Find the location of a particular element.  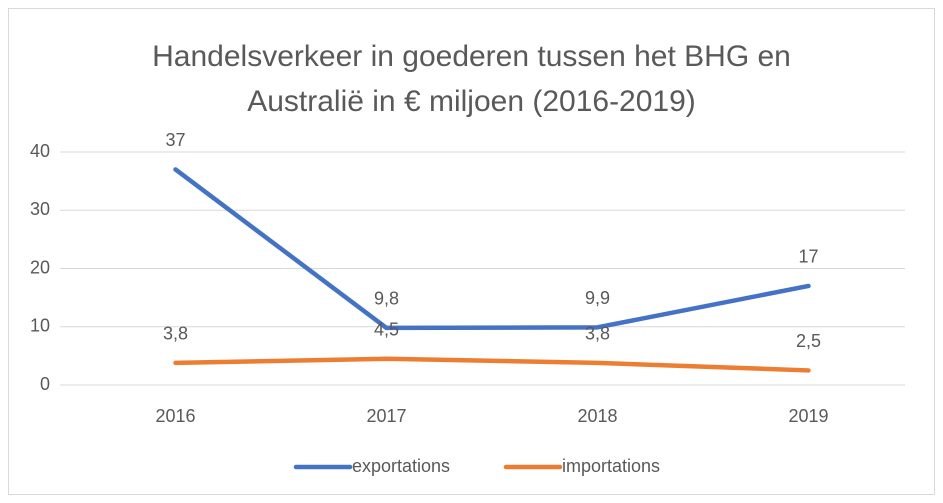

data-label: 9,8 is located at coordinates (386, 299).